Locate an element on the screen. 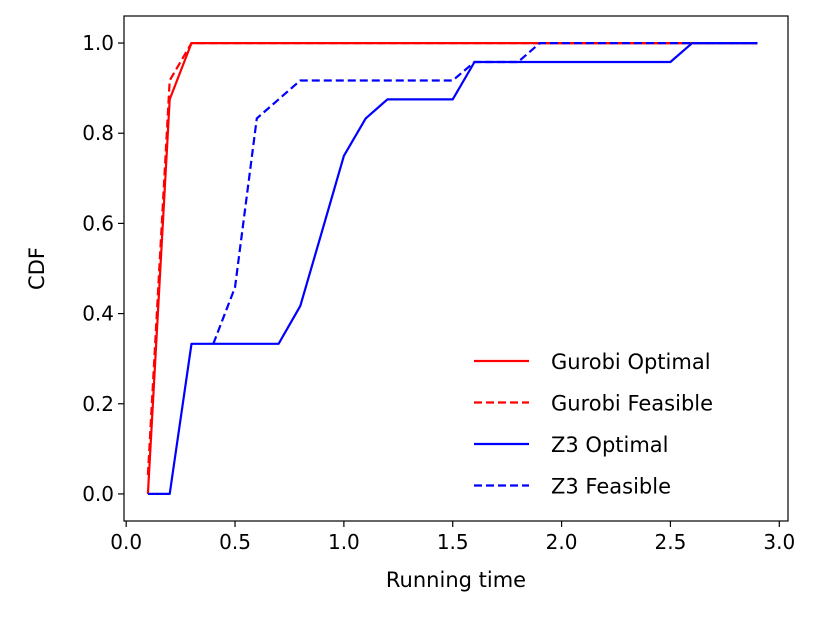 This screenshot has height=623, width=830. y-tick-label: 0.8 is located at coordinates (98, 133).